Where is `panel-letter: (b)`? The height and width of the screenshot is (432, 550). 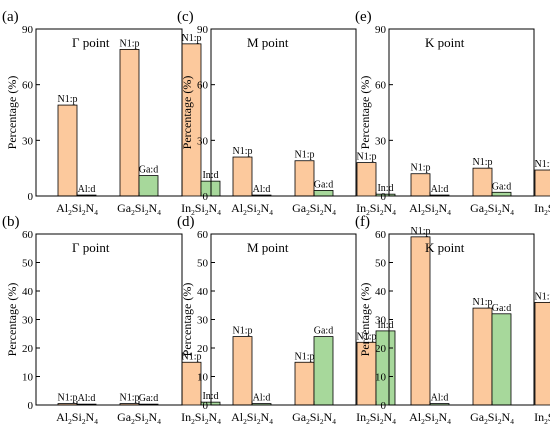
panel-letter: (b) is located at coordinates (11, 222).